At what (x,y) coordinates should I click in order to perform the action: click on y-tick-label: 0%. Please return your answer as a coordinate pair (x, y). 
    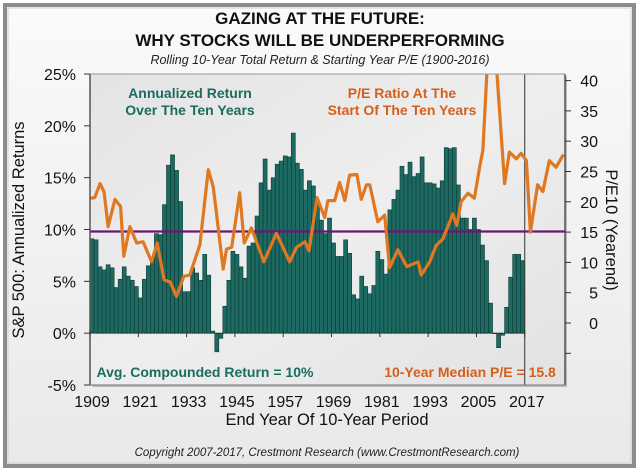
    Looking at the image, I should click on (64, 334).